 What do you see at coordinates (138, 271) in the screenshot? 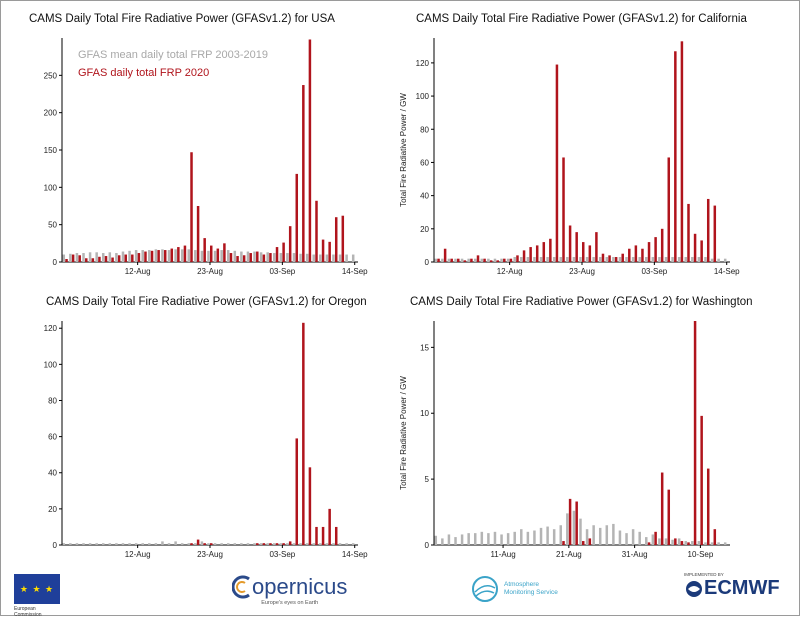
I see `x-tick-label: 12-Aug` at bounding box center [138, 271].